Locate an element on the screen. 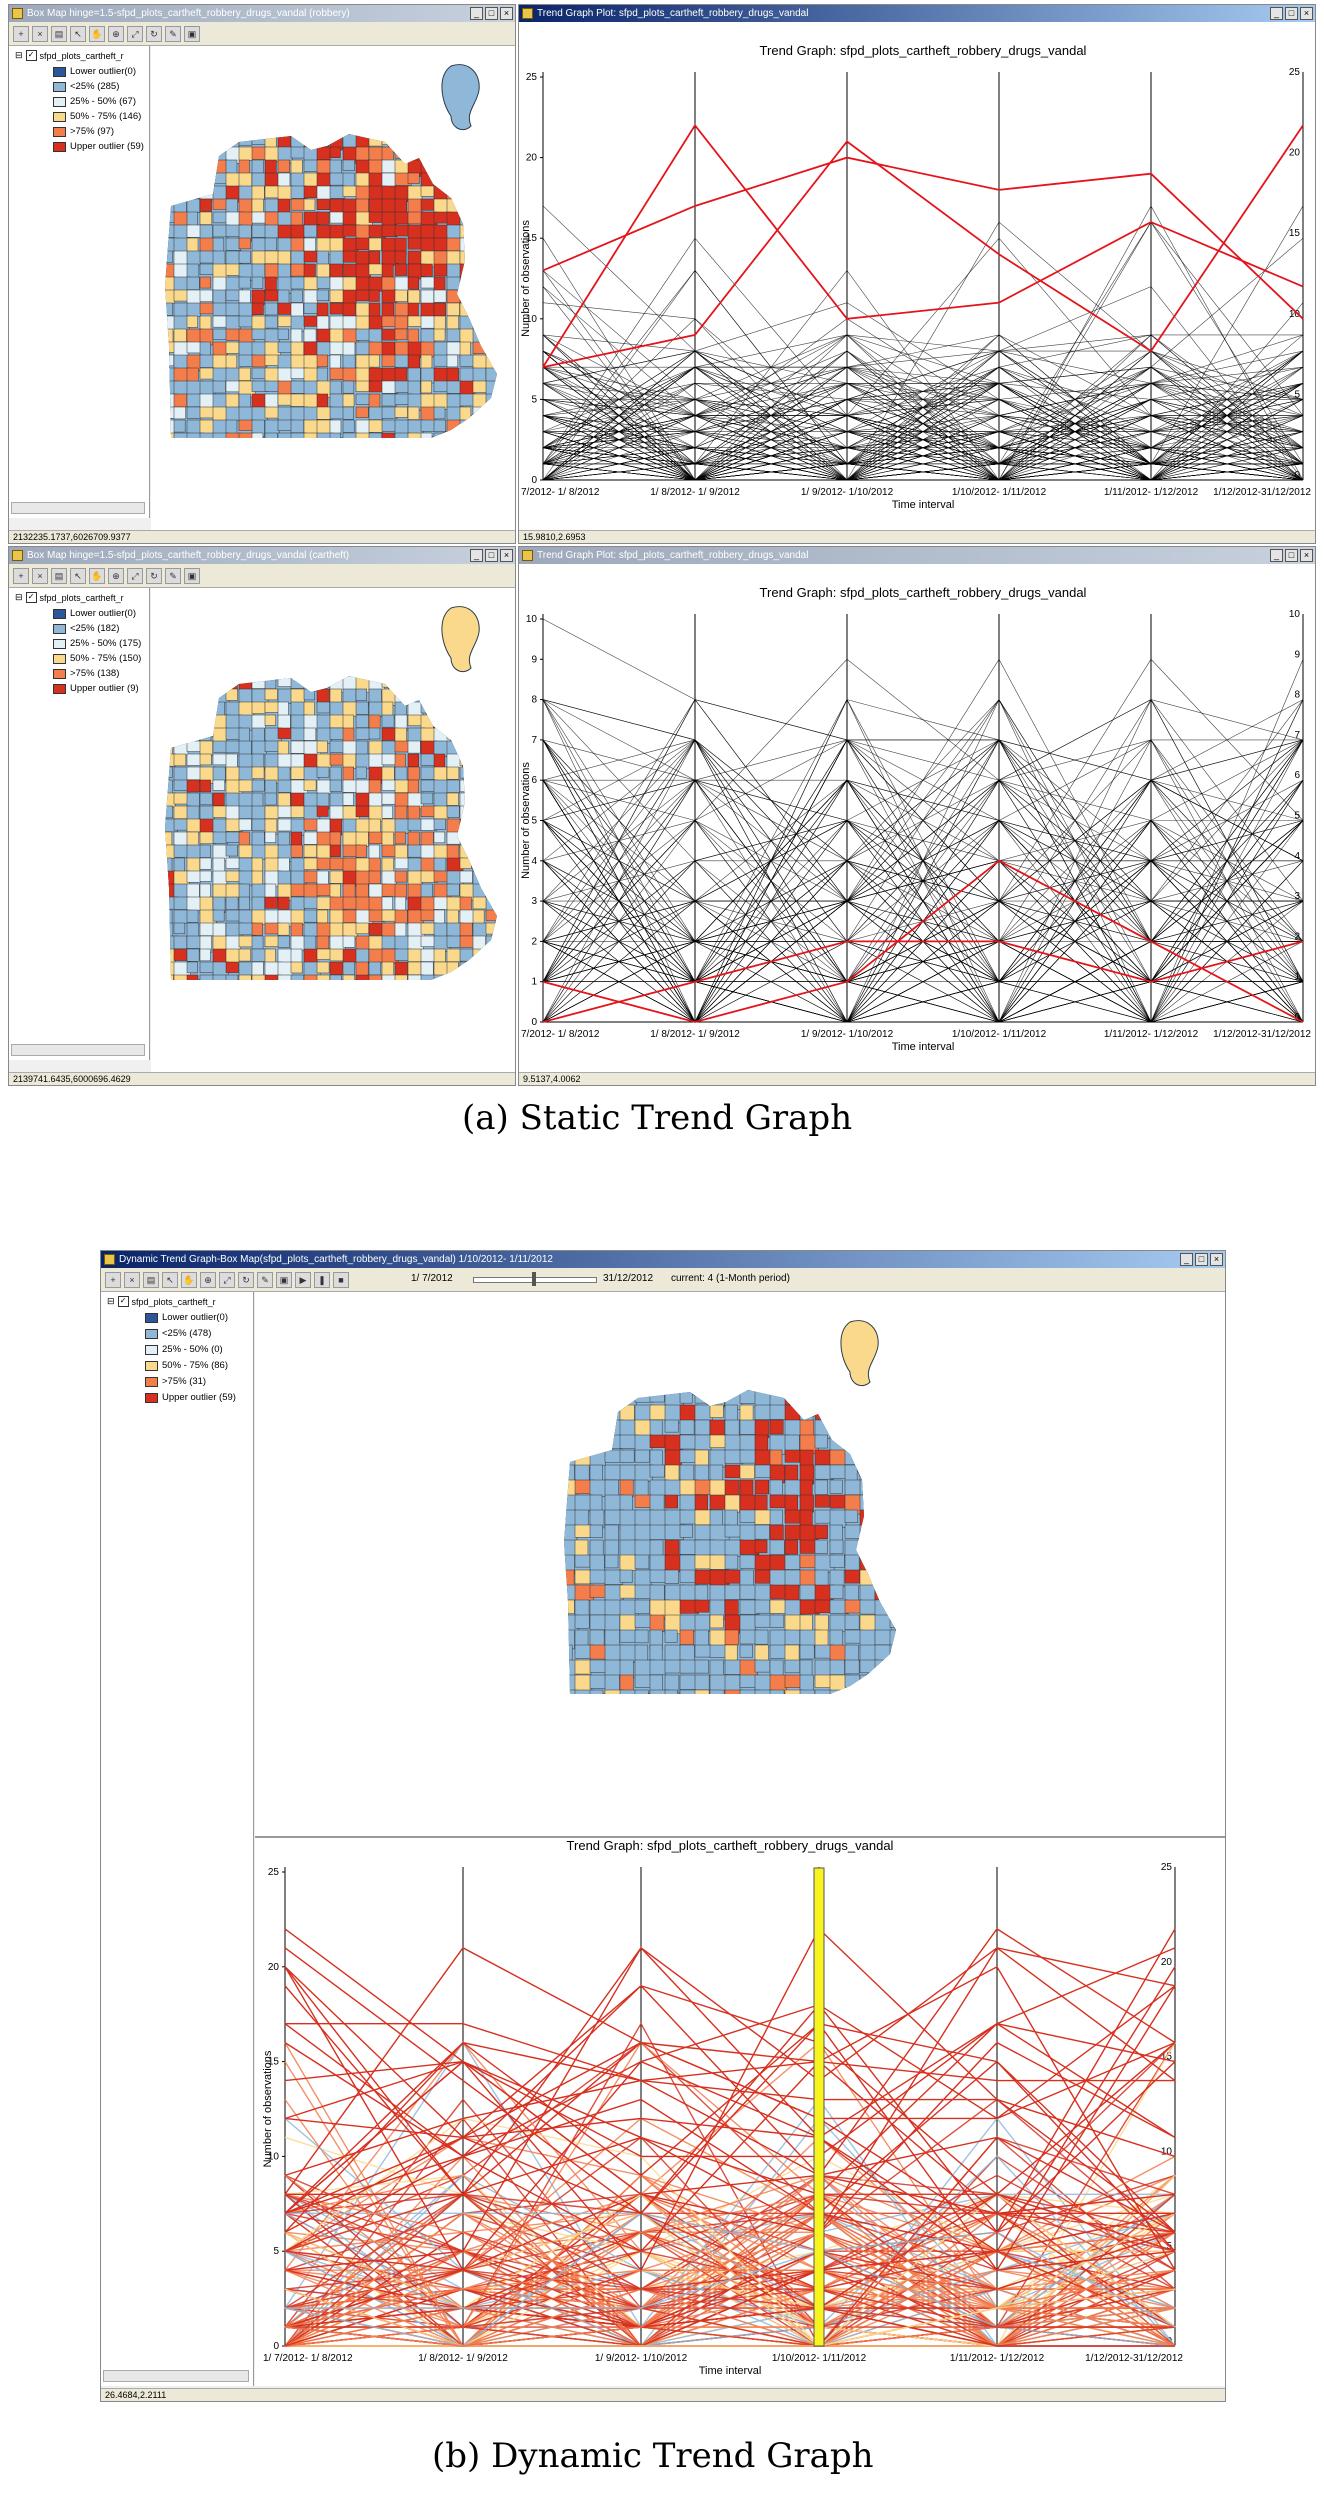 The height and width of the screenshot is (2502, 1324). horizontal-scrollbar is located at coordinates (176, 2376).